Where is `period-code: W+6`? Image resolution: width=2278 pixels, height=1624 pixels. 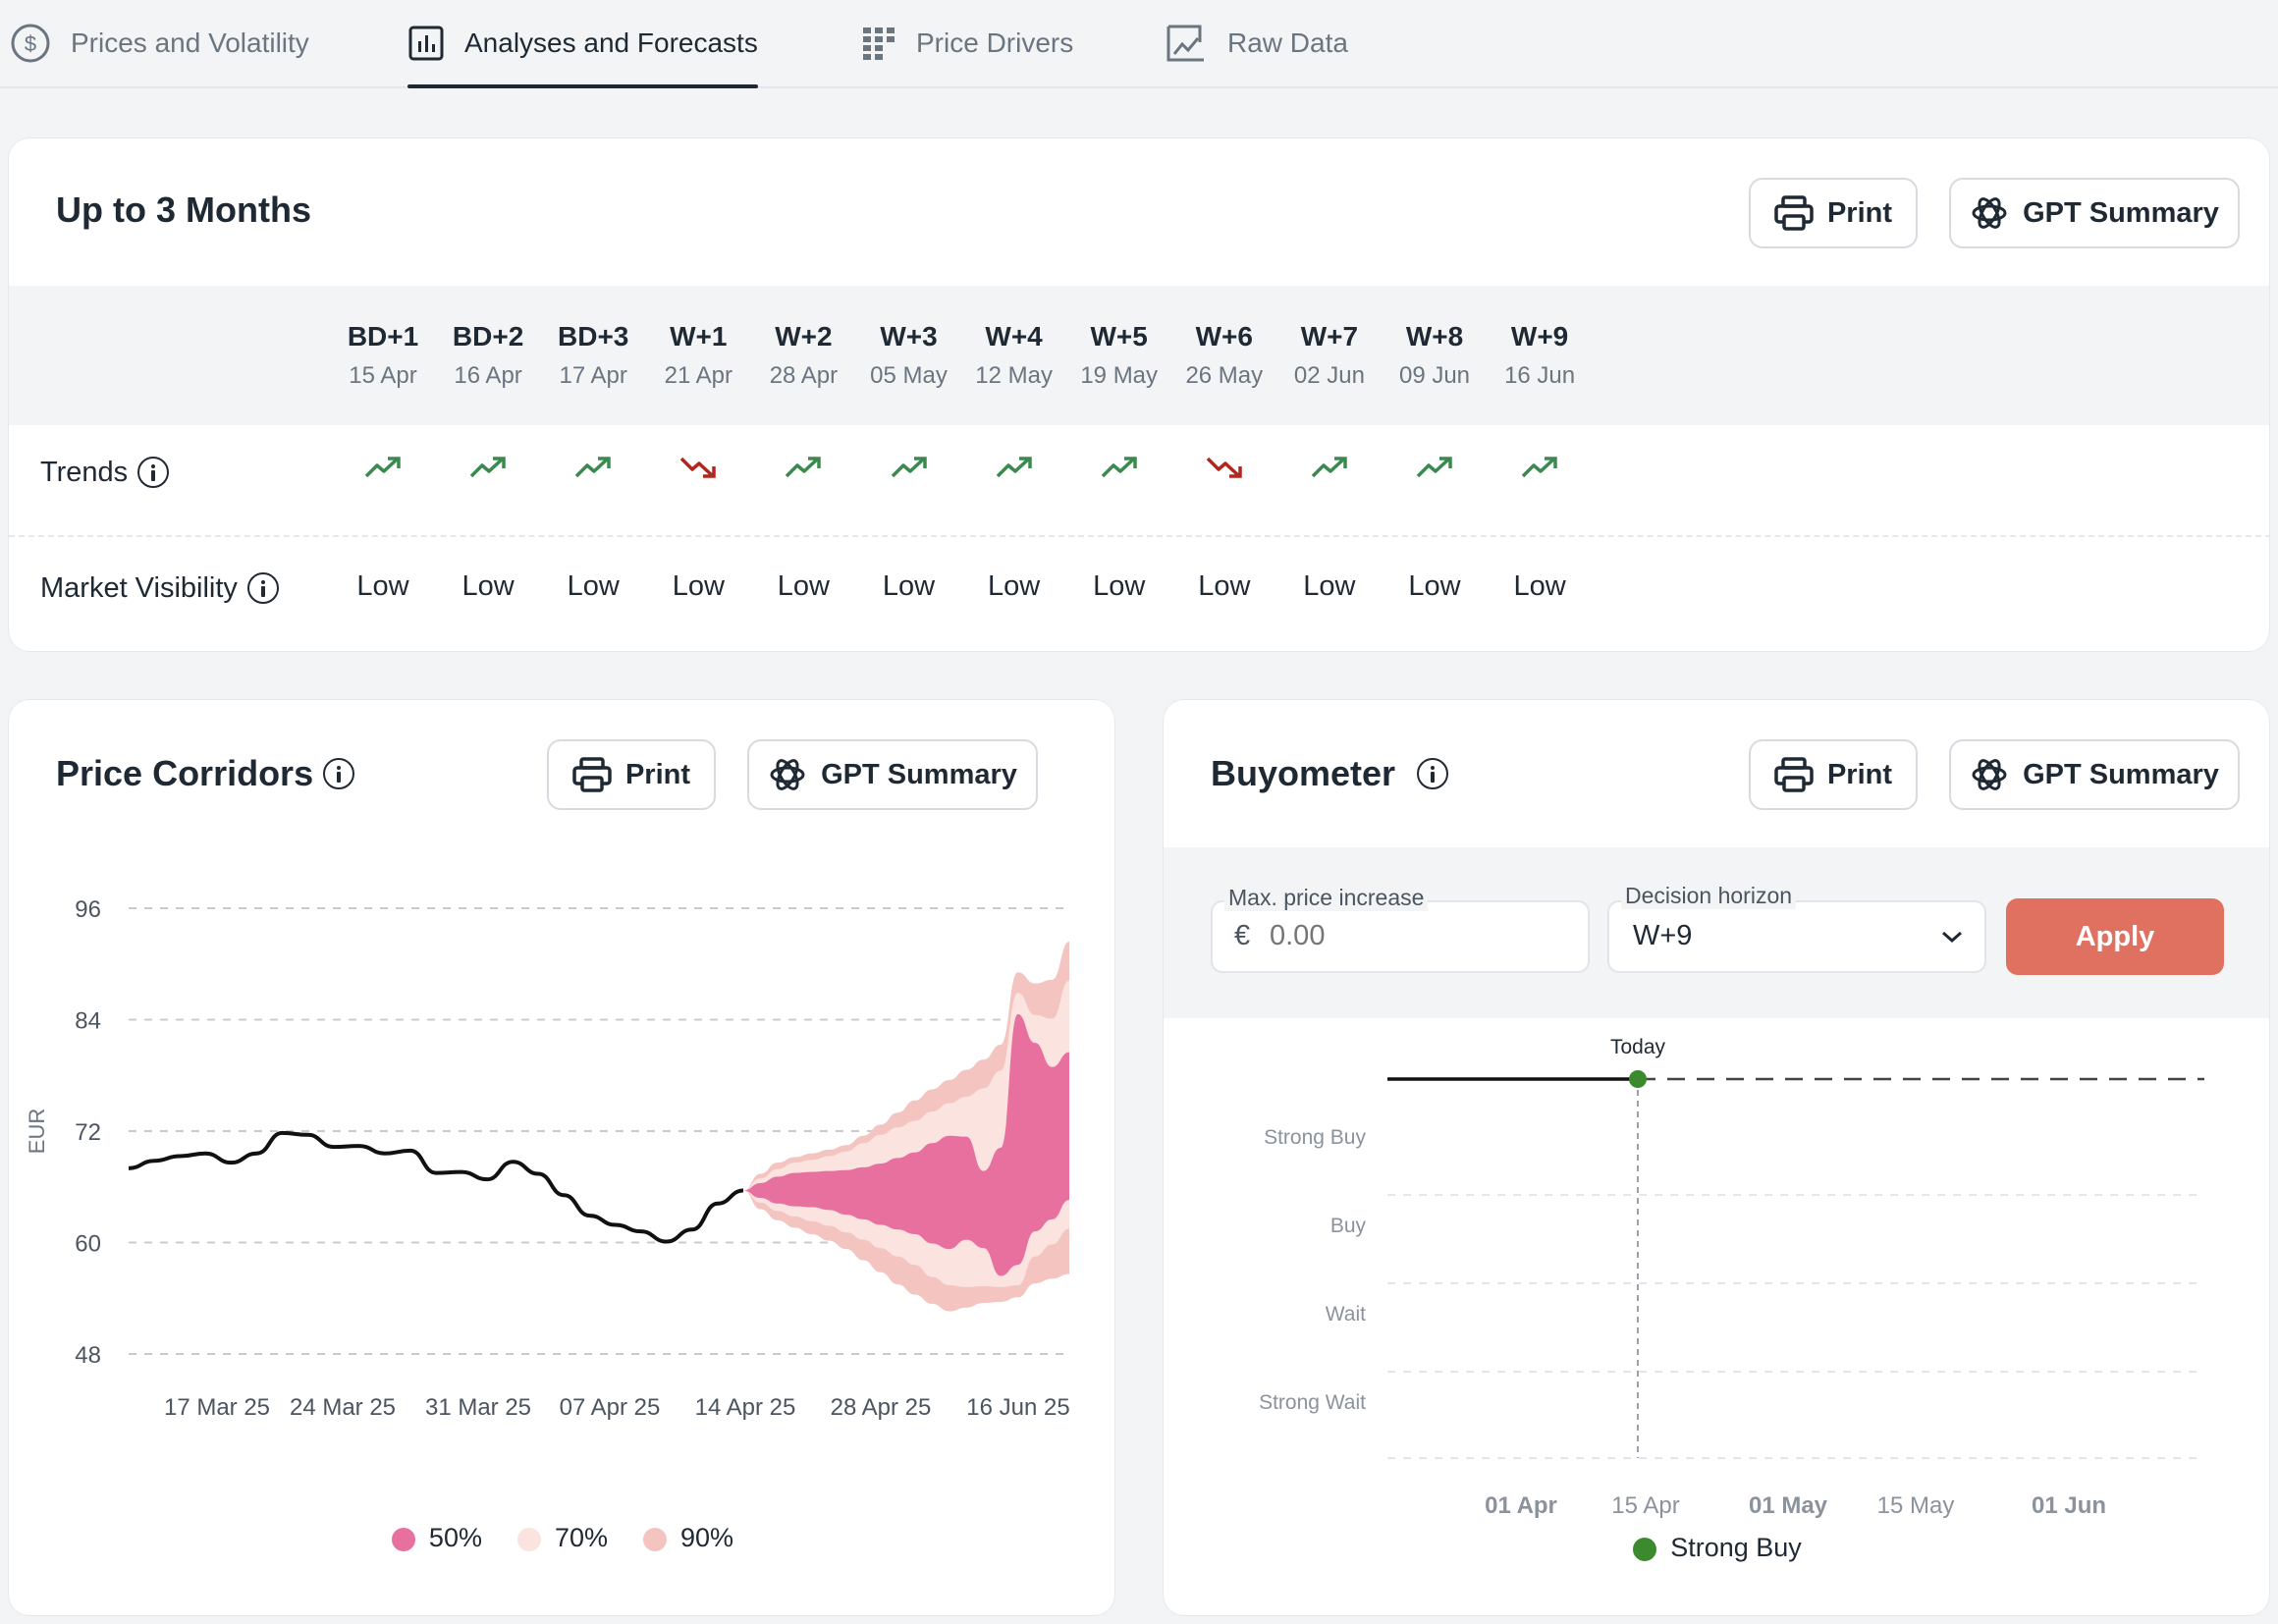
period-code: W+6 is located at coordinates (1224, 336).